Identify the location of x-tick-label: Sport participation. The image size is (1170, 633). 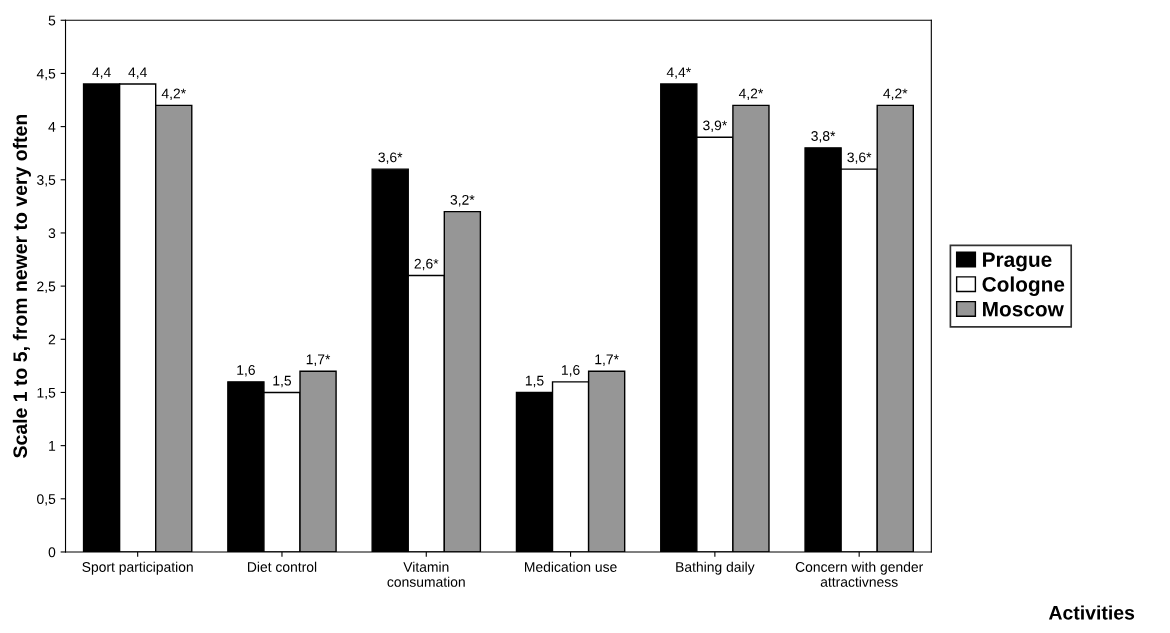
(137, 568).